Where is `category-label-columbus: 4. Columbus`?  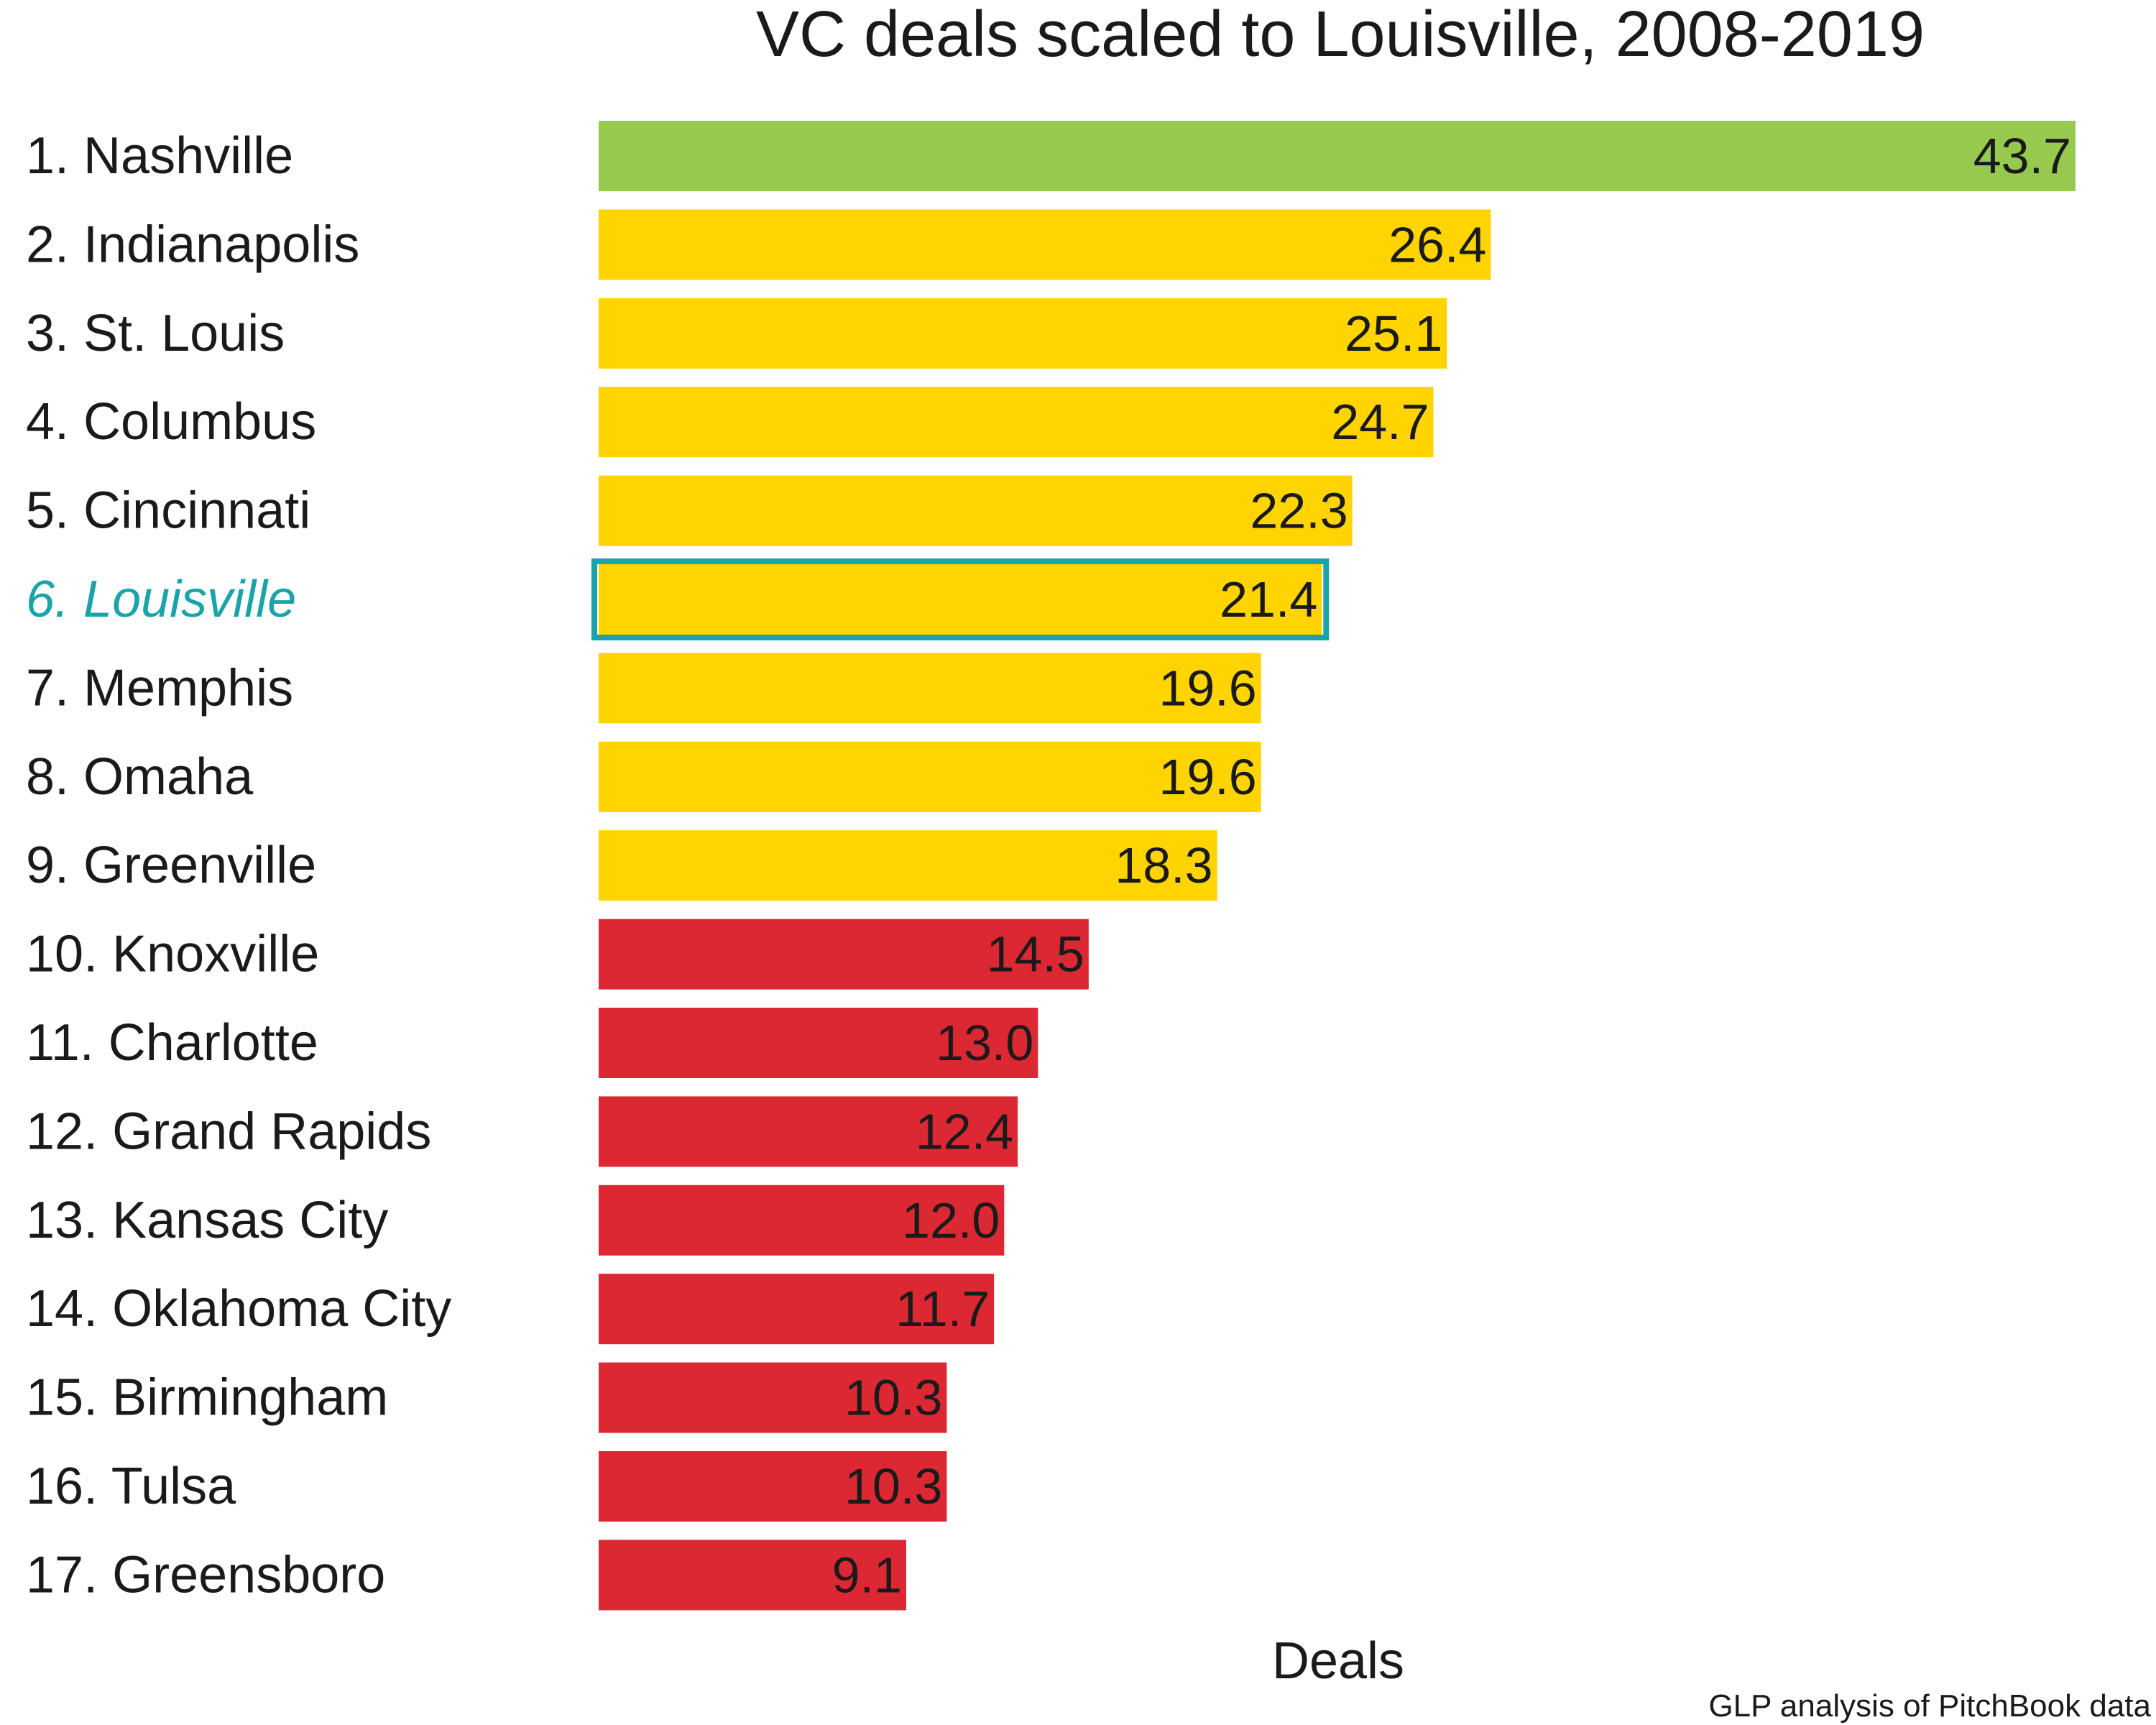 category-label-columbus: 4. Columbus is located at coordinates (171, 422).